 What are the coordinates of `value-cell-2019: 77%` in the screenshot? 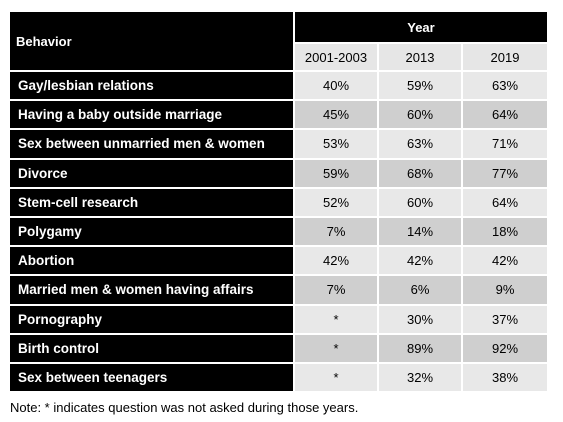 It's located at (504, 174).